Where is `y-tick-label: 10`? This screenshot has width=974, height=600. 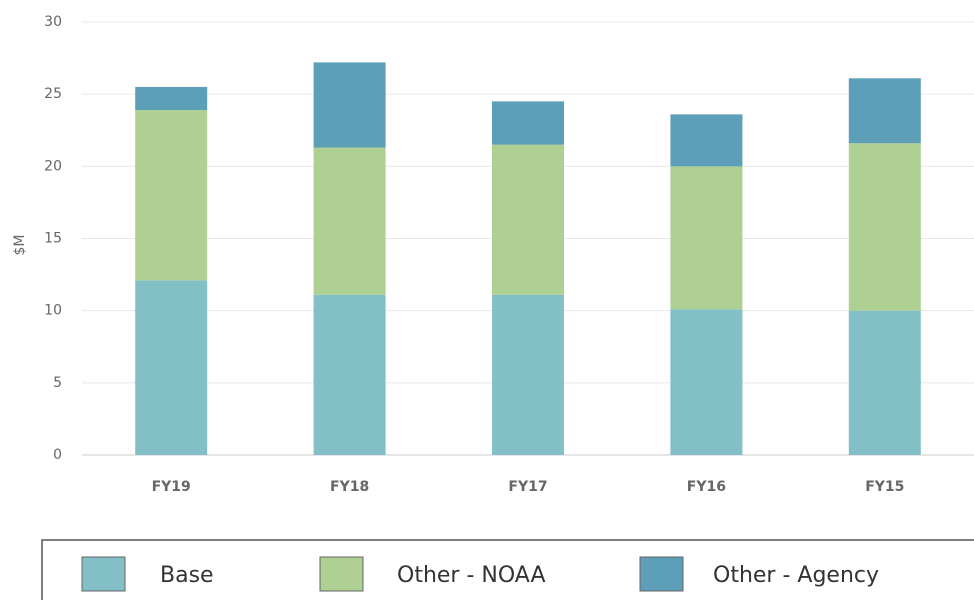
y-tick-label: 10 is located at coordinates (53, 311).